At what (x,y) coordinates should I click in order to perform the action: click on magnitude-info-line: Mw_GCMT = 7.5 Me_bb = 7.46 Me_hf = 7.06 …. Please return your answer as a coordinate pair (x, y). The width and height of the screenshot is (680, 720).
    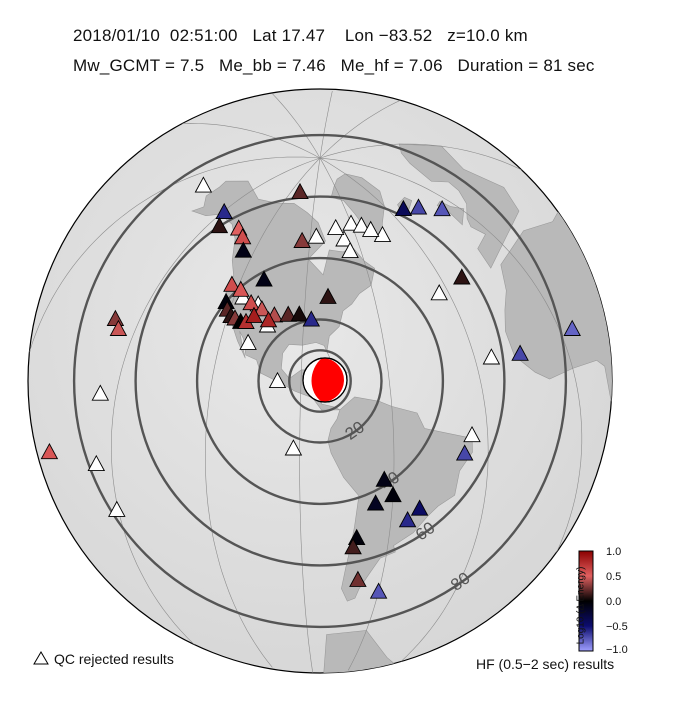
    Looking at the image, I should click on (334, 65).